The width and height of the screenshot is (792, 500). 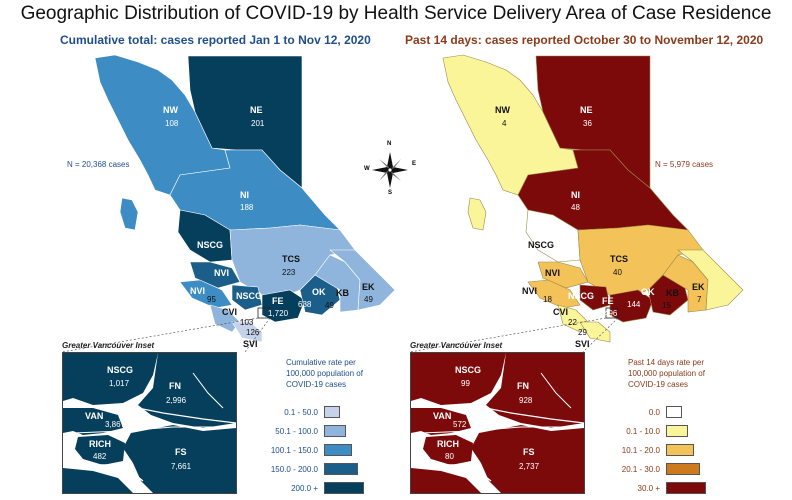 What do you see at coordinates (617, 272) in the screenshot?
I see `right-value-tcs: 40` at bounding box center [617, 272].